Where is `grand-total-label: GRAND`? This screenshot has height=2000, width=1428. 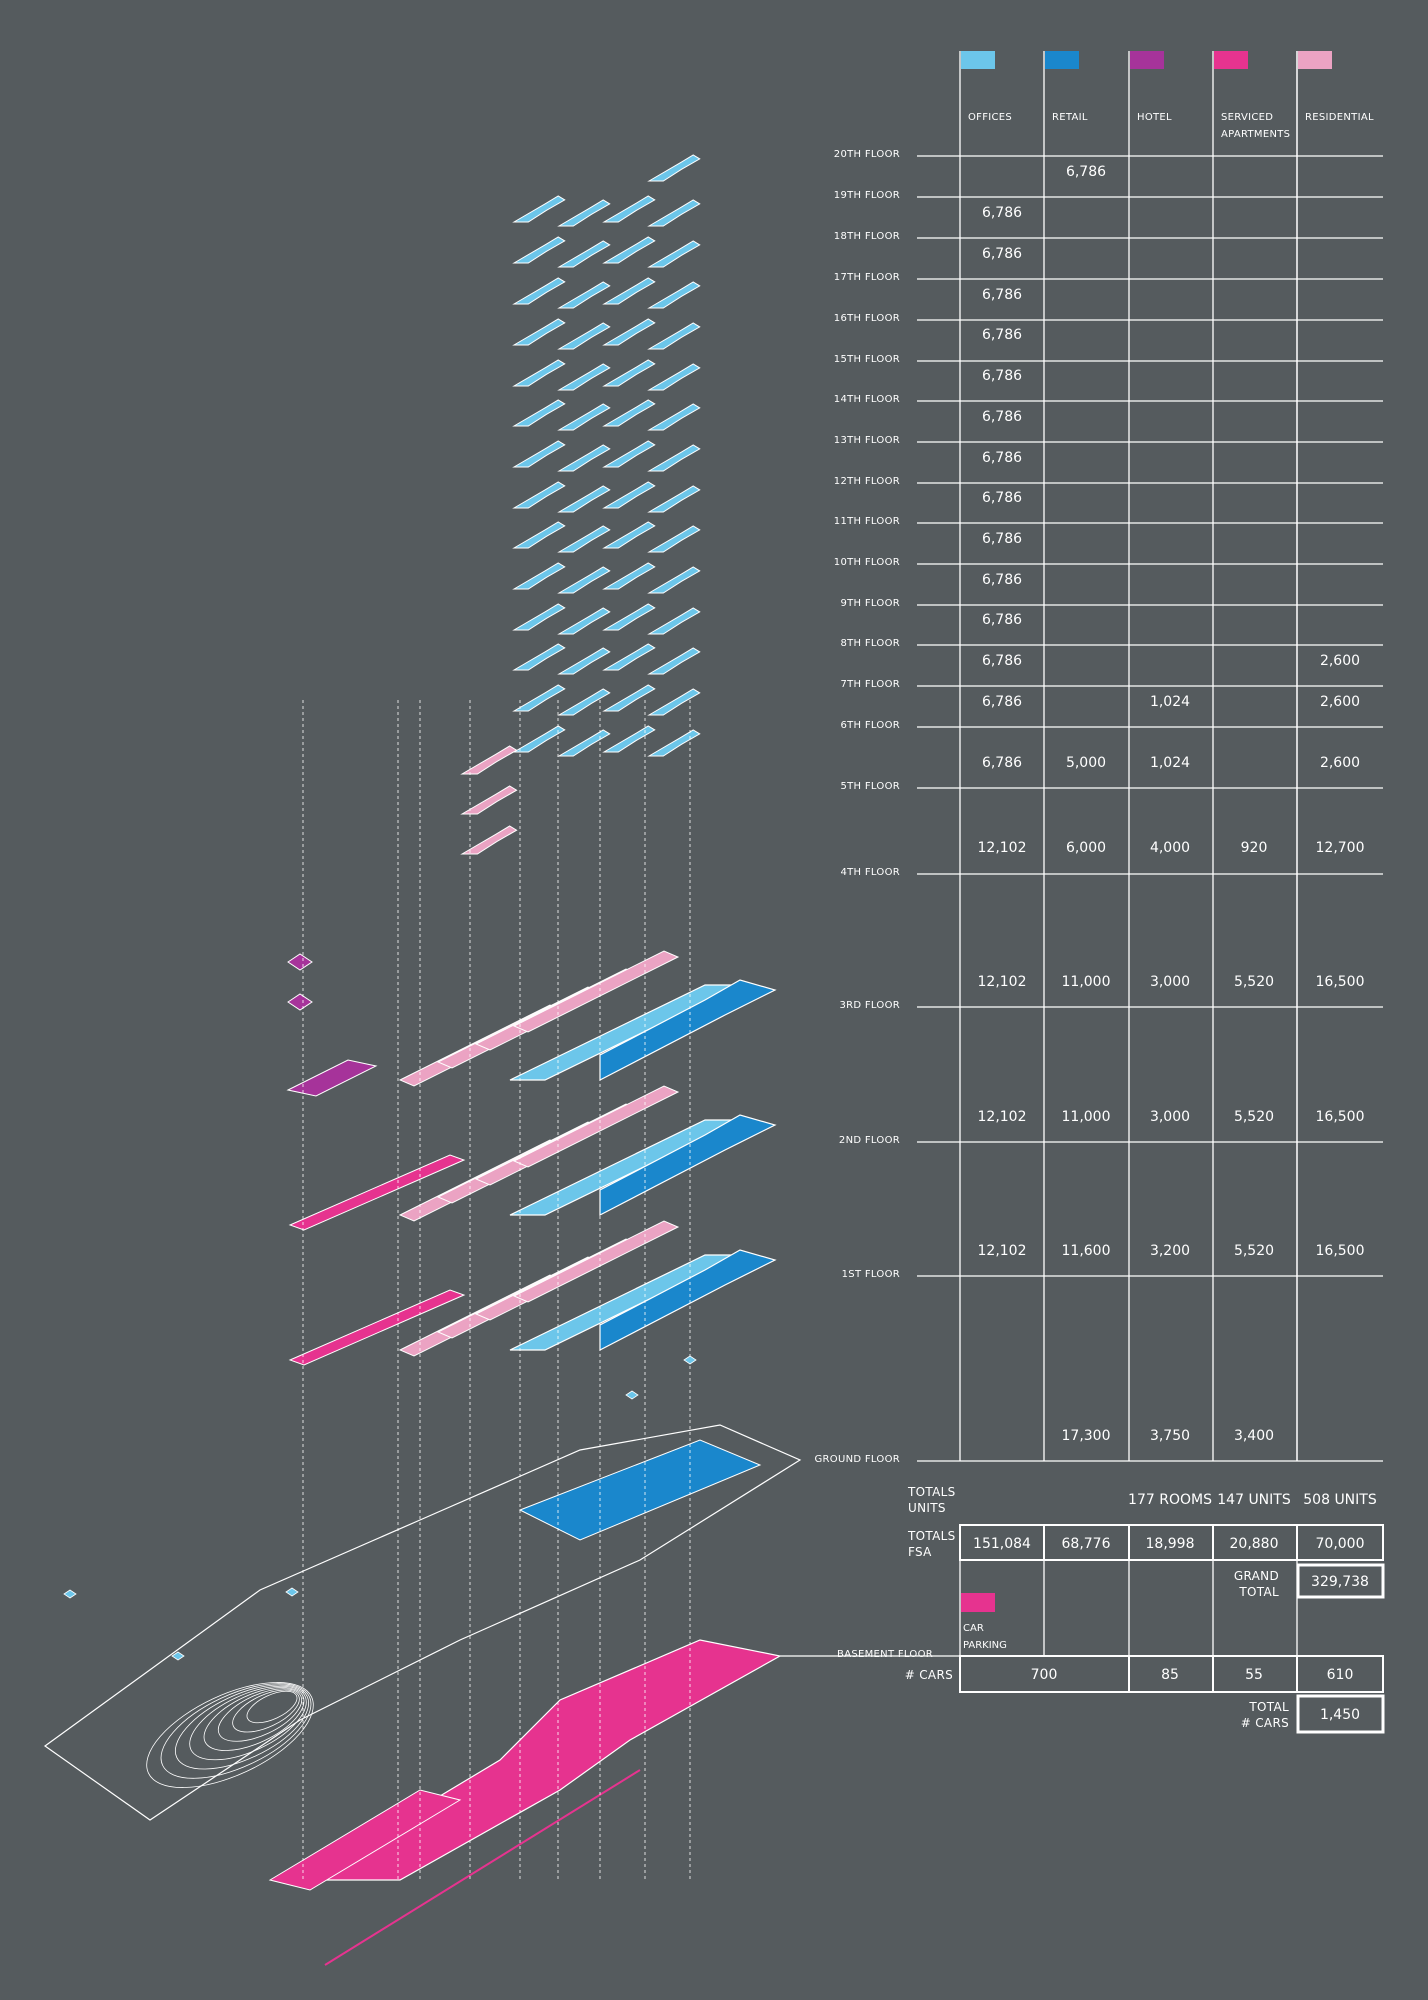
grand-total-label: GRAND is located at coordinates (1256, 1576).